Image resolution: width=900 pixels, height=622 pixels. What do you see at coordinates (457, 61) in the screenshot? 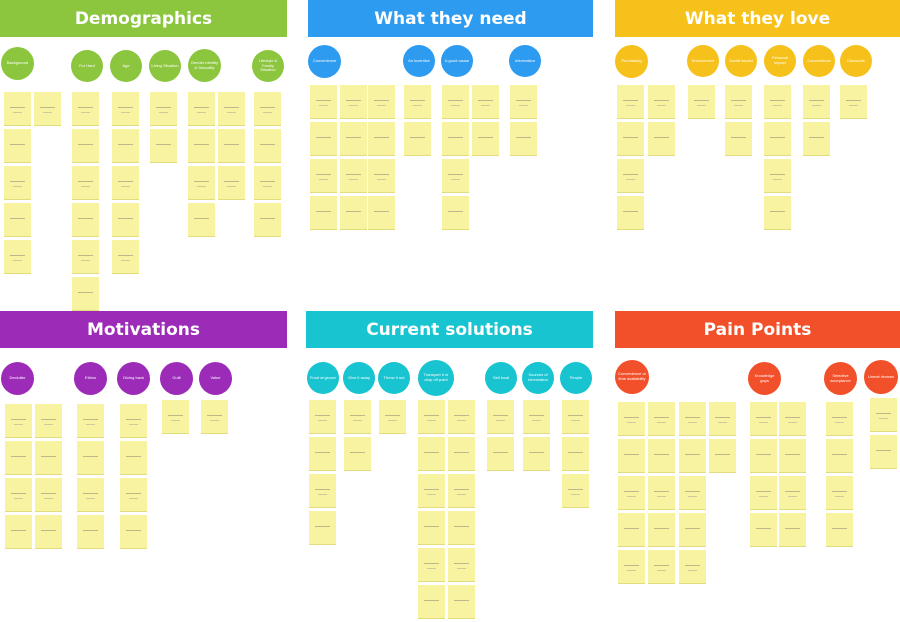
I see `cluster-circle: A good cause` at bounding box center [457, 61].